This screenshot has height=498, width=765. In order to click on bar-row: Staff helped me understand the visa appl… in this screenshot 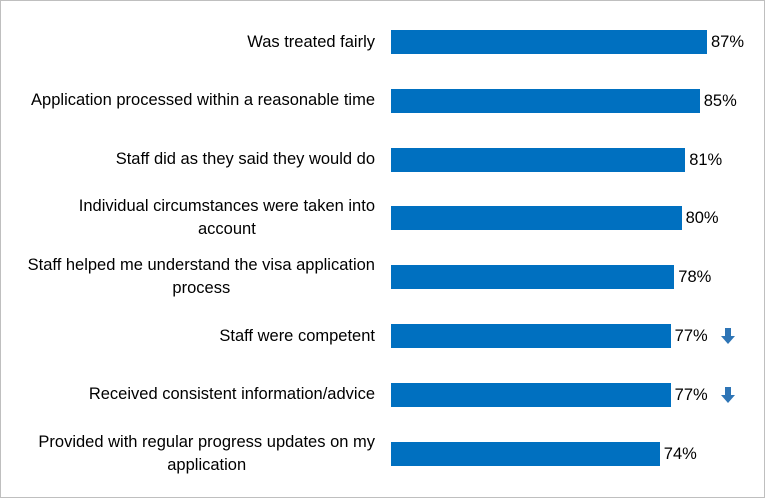, I will do `click(382, 277)`.